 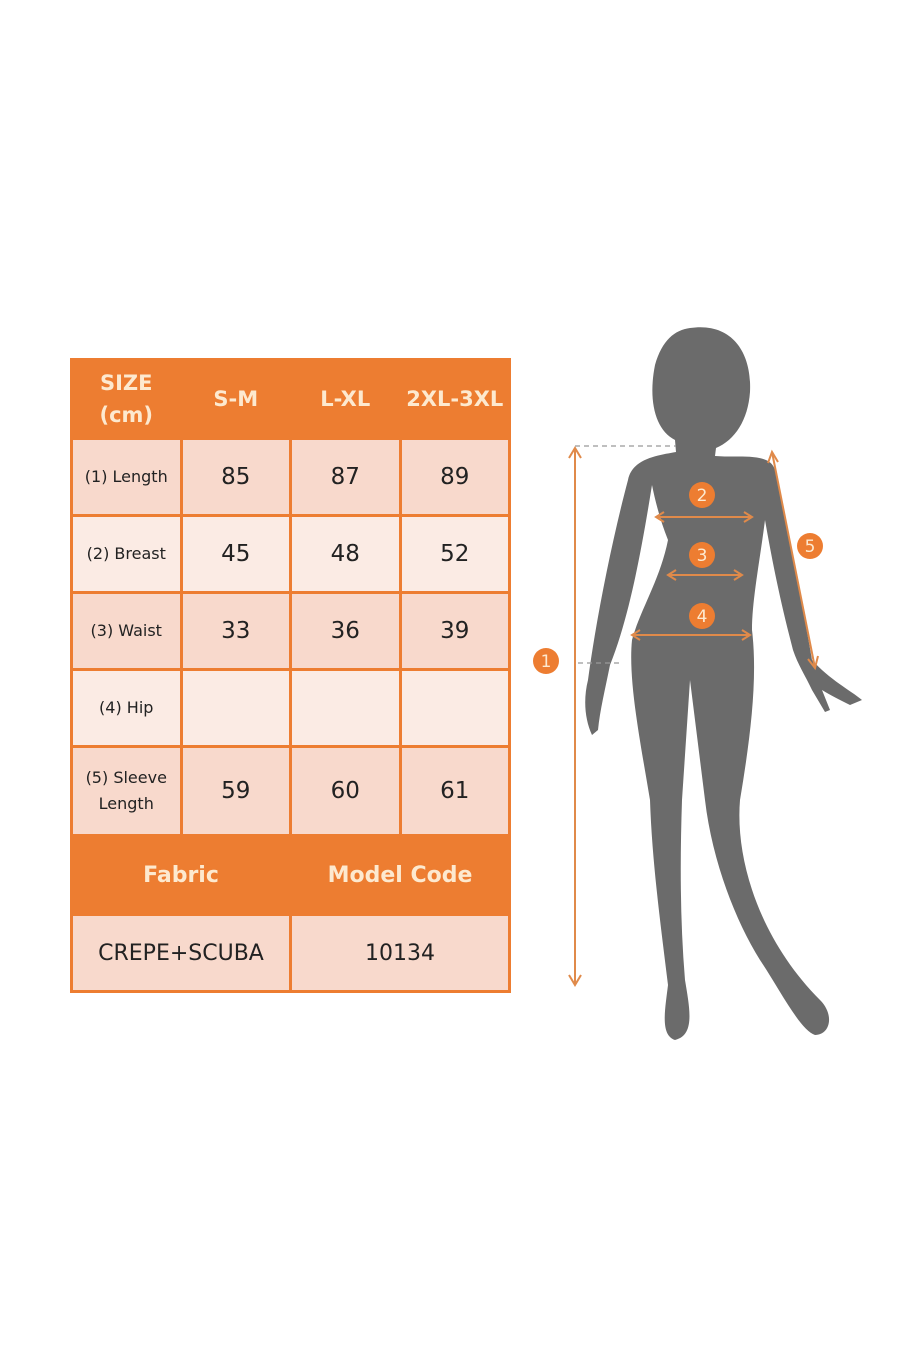 I want to click on cell: 48, so click(x=345, y=554).